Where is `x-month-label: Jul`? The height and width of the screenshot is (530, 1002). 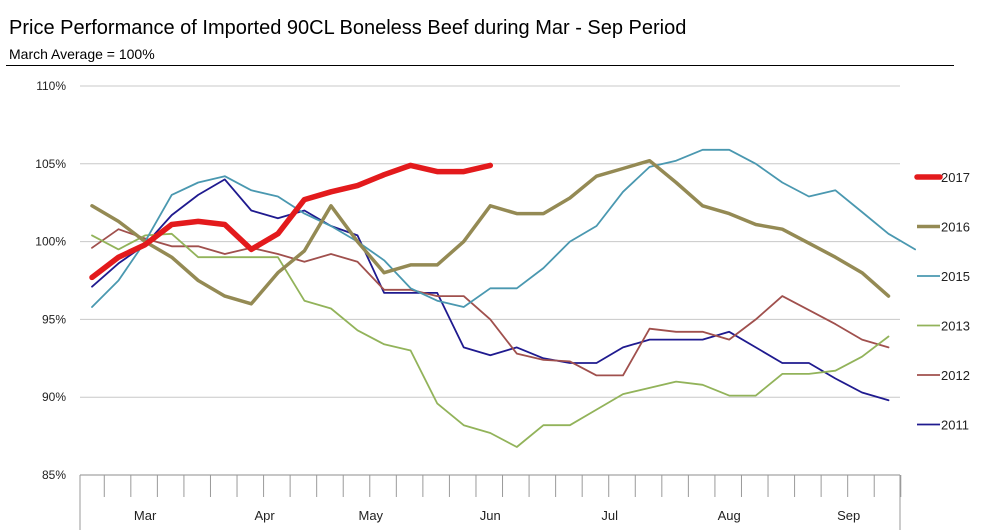 x-month-label: Jul is located at coordinates (609, 515).